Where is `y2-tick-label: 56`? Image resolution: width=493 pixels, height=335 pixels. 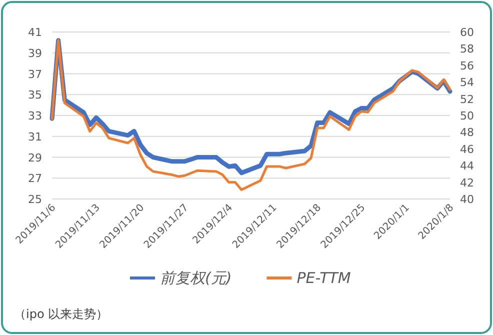 y2-tick-label: 56 is located at coordinates (467, 65).